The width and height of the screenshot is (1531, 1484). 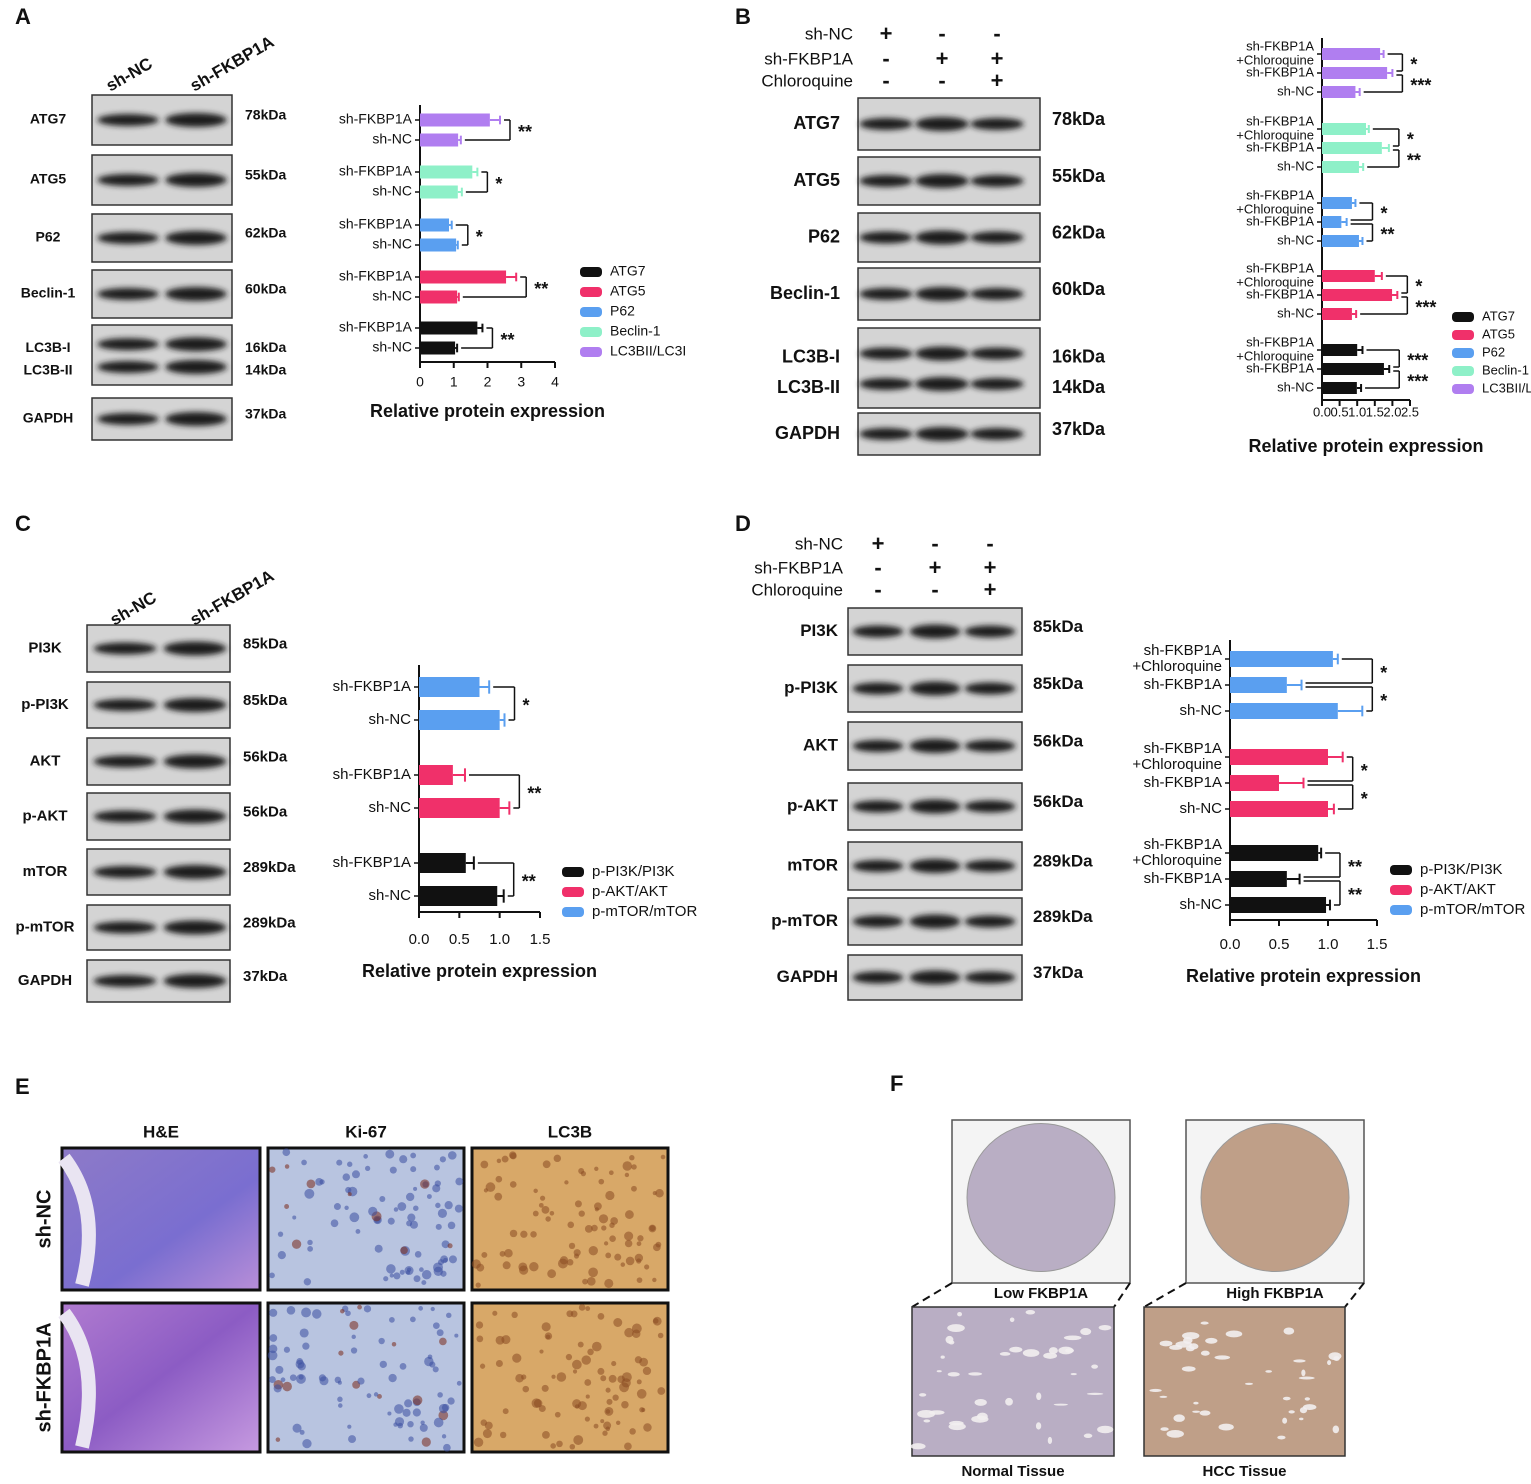 I want to click on x-tick-label: 2, so click(x=488, y=382).